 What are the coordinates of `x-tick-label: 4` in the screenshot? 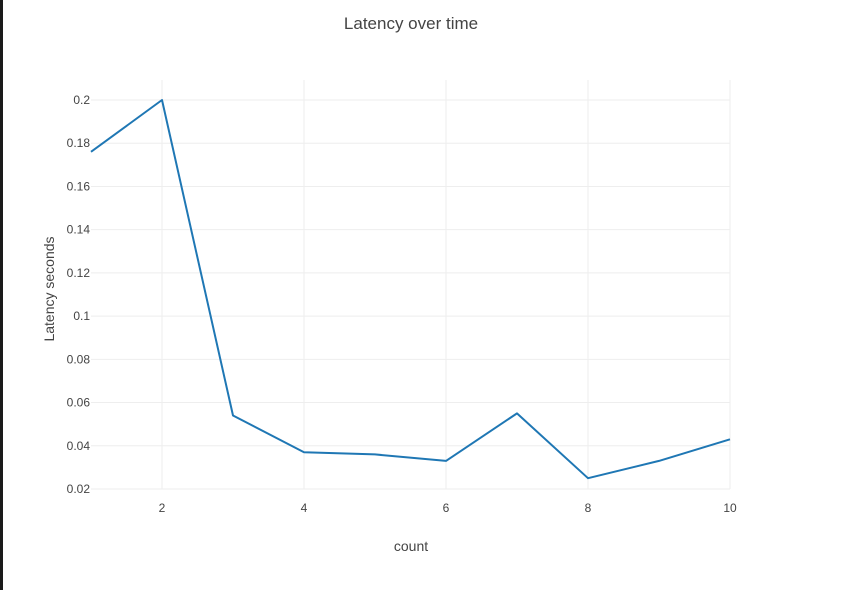 It's located at (304, 508).